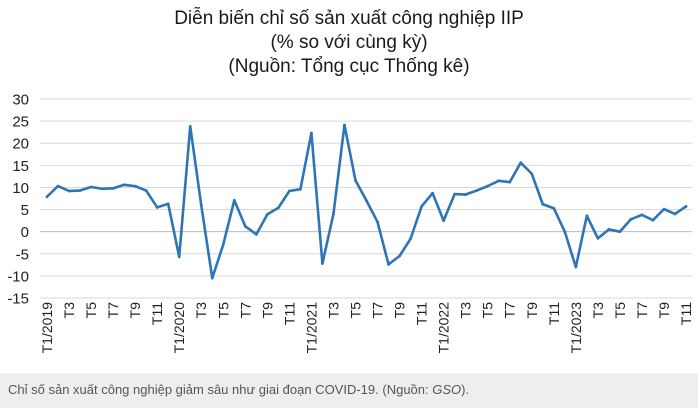 Image resolution: width=698 pixels, height=408 pixels. Describe the element at coordinates (18, 200) in the screenshot. I see `y-axis-tick-labels: -15 -10 -5 0 5 10 15 20 25 30` at that location.